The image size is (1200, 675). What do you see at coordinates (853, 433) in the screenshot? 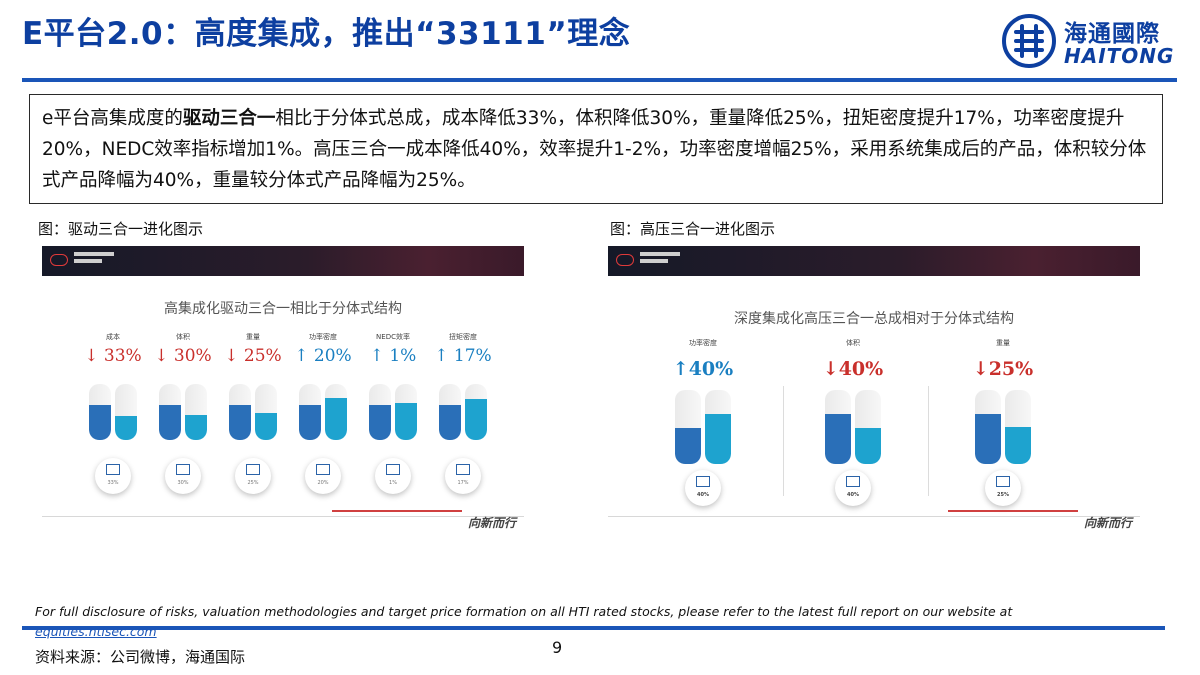
I see `metric-tile: 体积 ↓40% 40%` at bounding box center [853, 433].